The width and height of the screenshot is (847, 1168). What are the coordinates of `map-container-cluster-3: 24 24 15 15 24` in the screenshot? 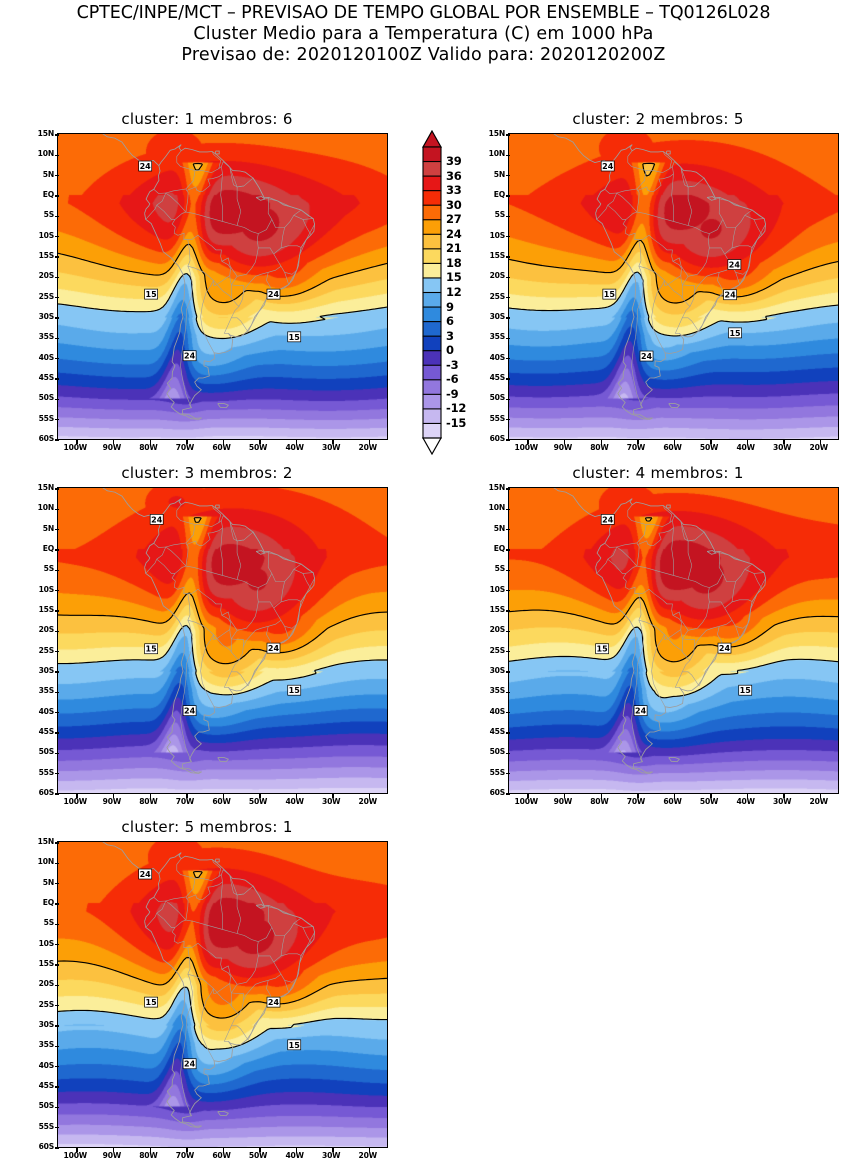 It's located at (222, 640).